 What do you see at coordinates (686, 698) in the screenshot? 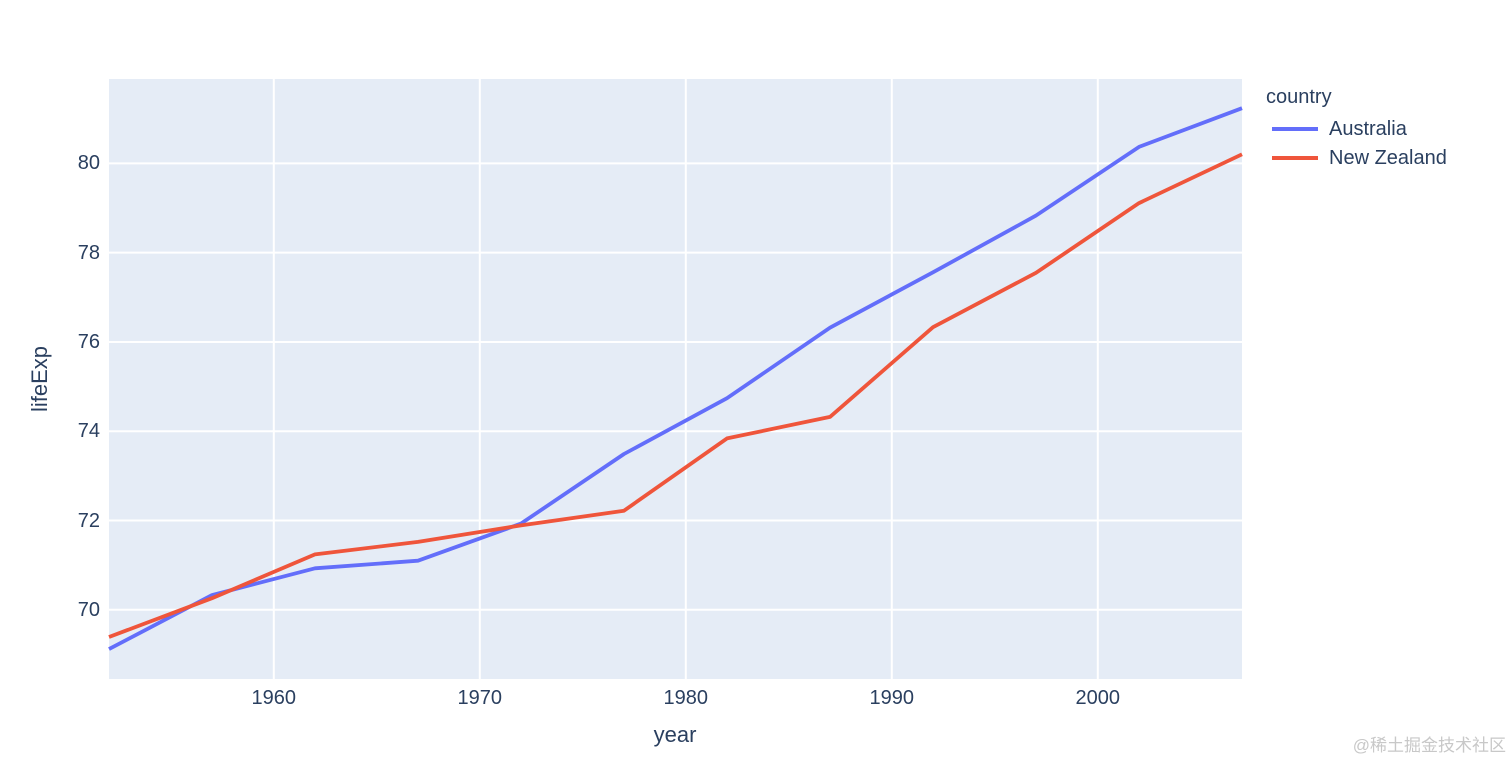
I see `x-tick-label: 1980` at bounding box center [686, 698].